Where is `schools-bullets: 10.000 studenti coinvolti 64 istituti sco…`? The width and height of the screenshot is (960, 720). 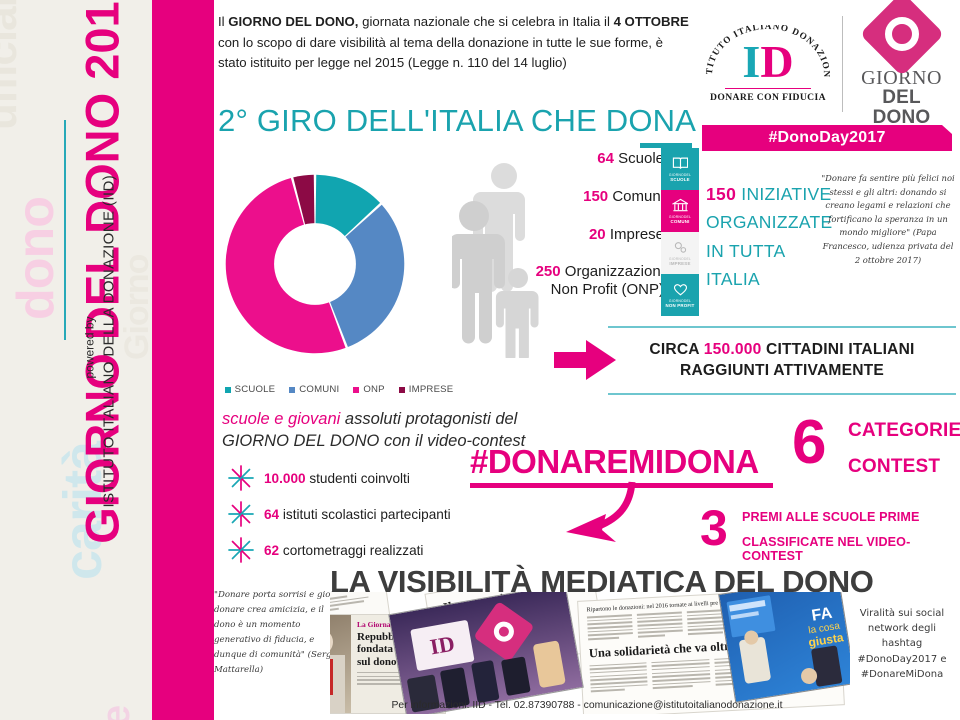 schools-bullets: 10.000 studenti coinvolti 64 istituti sco… is located at coordinates (378, 514).